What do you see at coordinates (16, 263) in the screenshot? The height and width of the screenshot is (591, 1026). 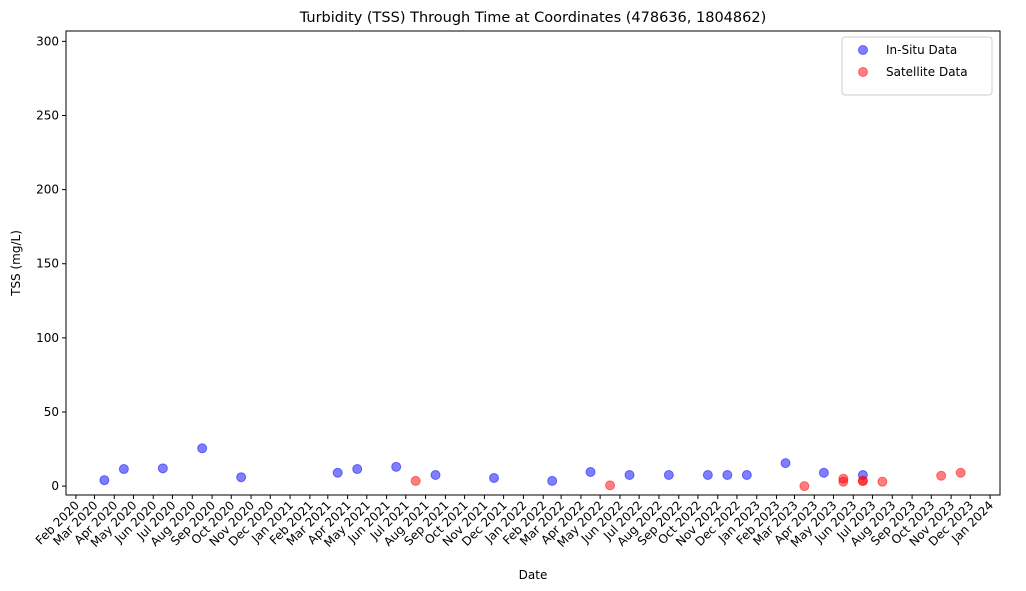 I see `y-axis-label: TSS (mg/L)` at bounding box center [16, 263].